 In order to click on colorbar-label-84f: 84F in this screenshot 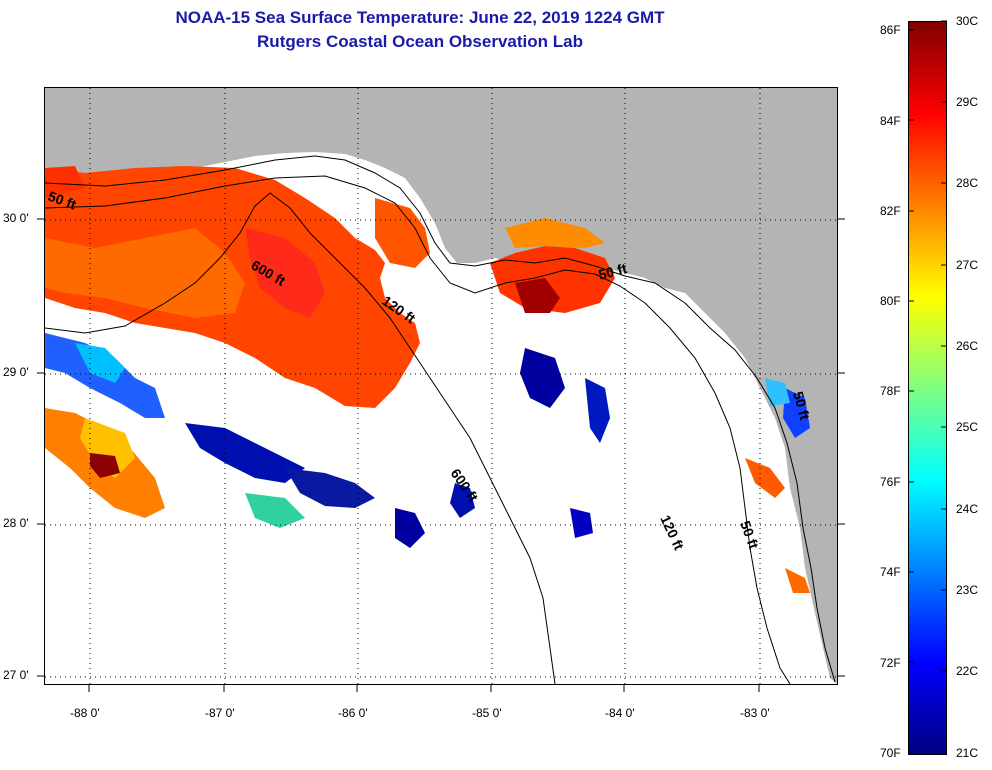, I will do `click(890, 121)`.